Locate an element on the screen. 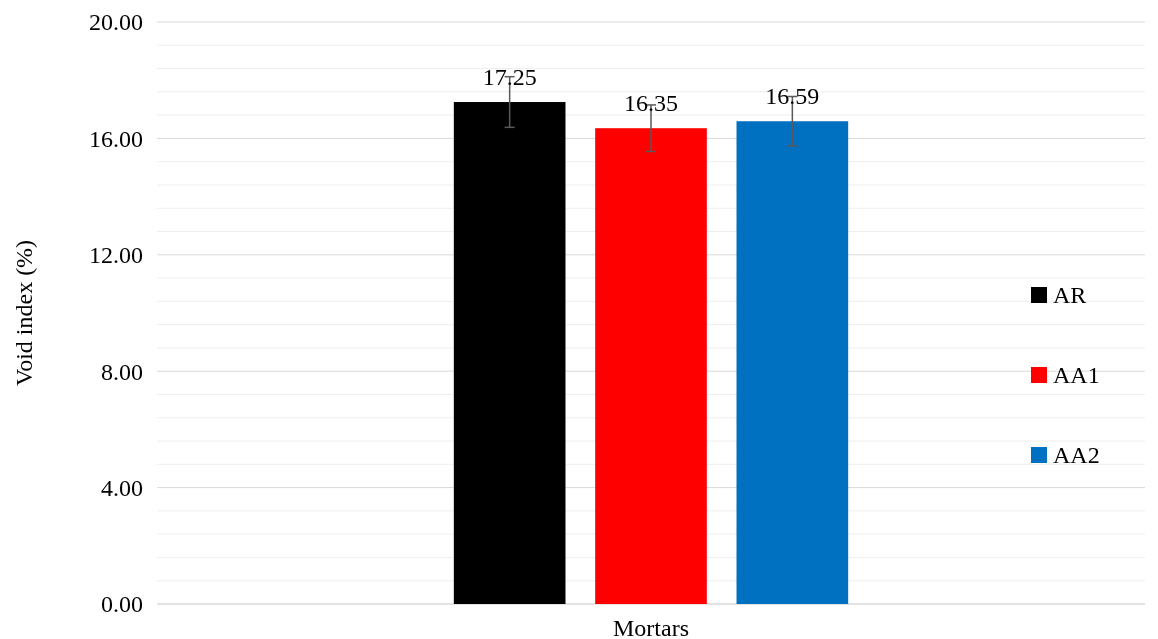 This screenshot has width=1158, height=639. data-label: 16.35 is located at coordinates (651, 103).